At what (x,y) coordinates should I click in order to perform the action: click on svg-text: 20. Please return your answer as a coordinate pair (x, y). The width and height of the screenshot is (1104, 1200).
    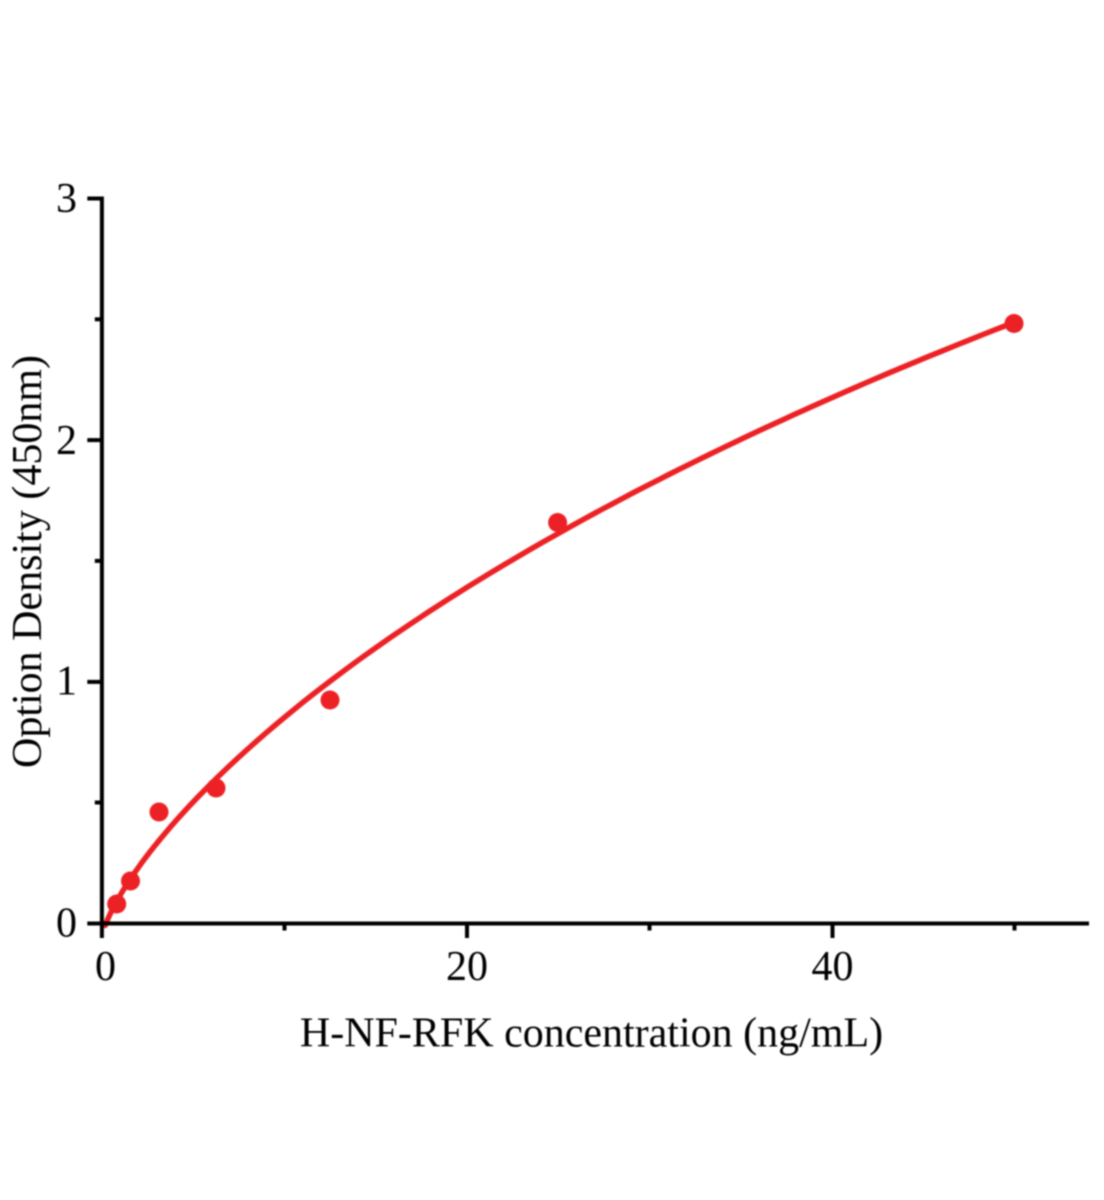
    Looking at the image, I should click on (467, 967).